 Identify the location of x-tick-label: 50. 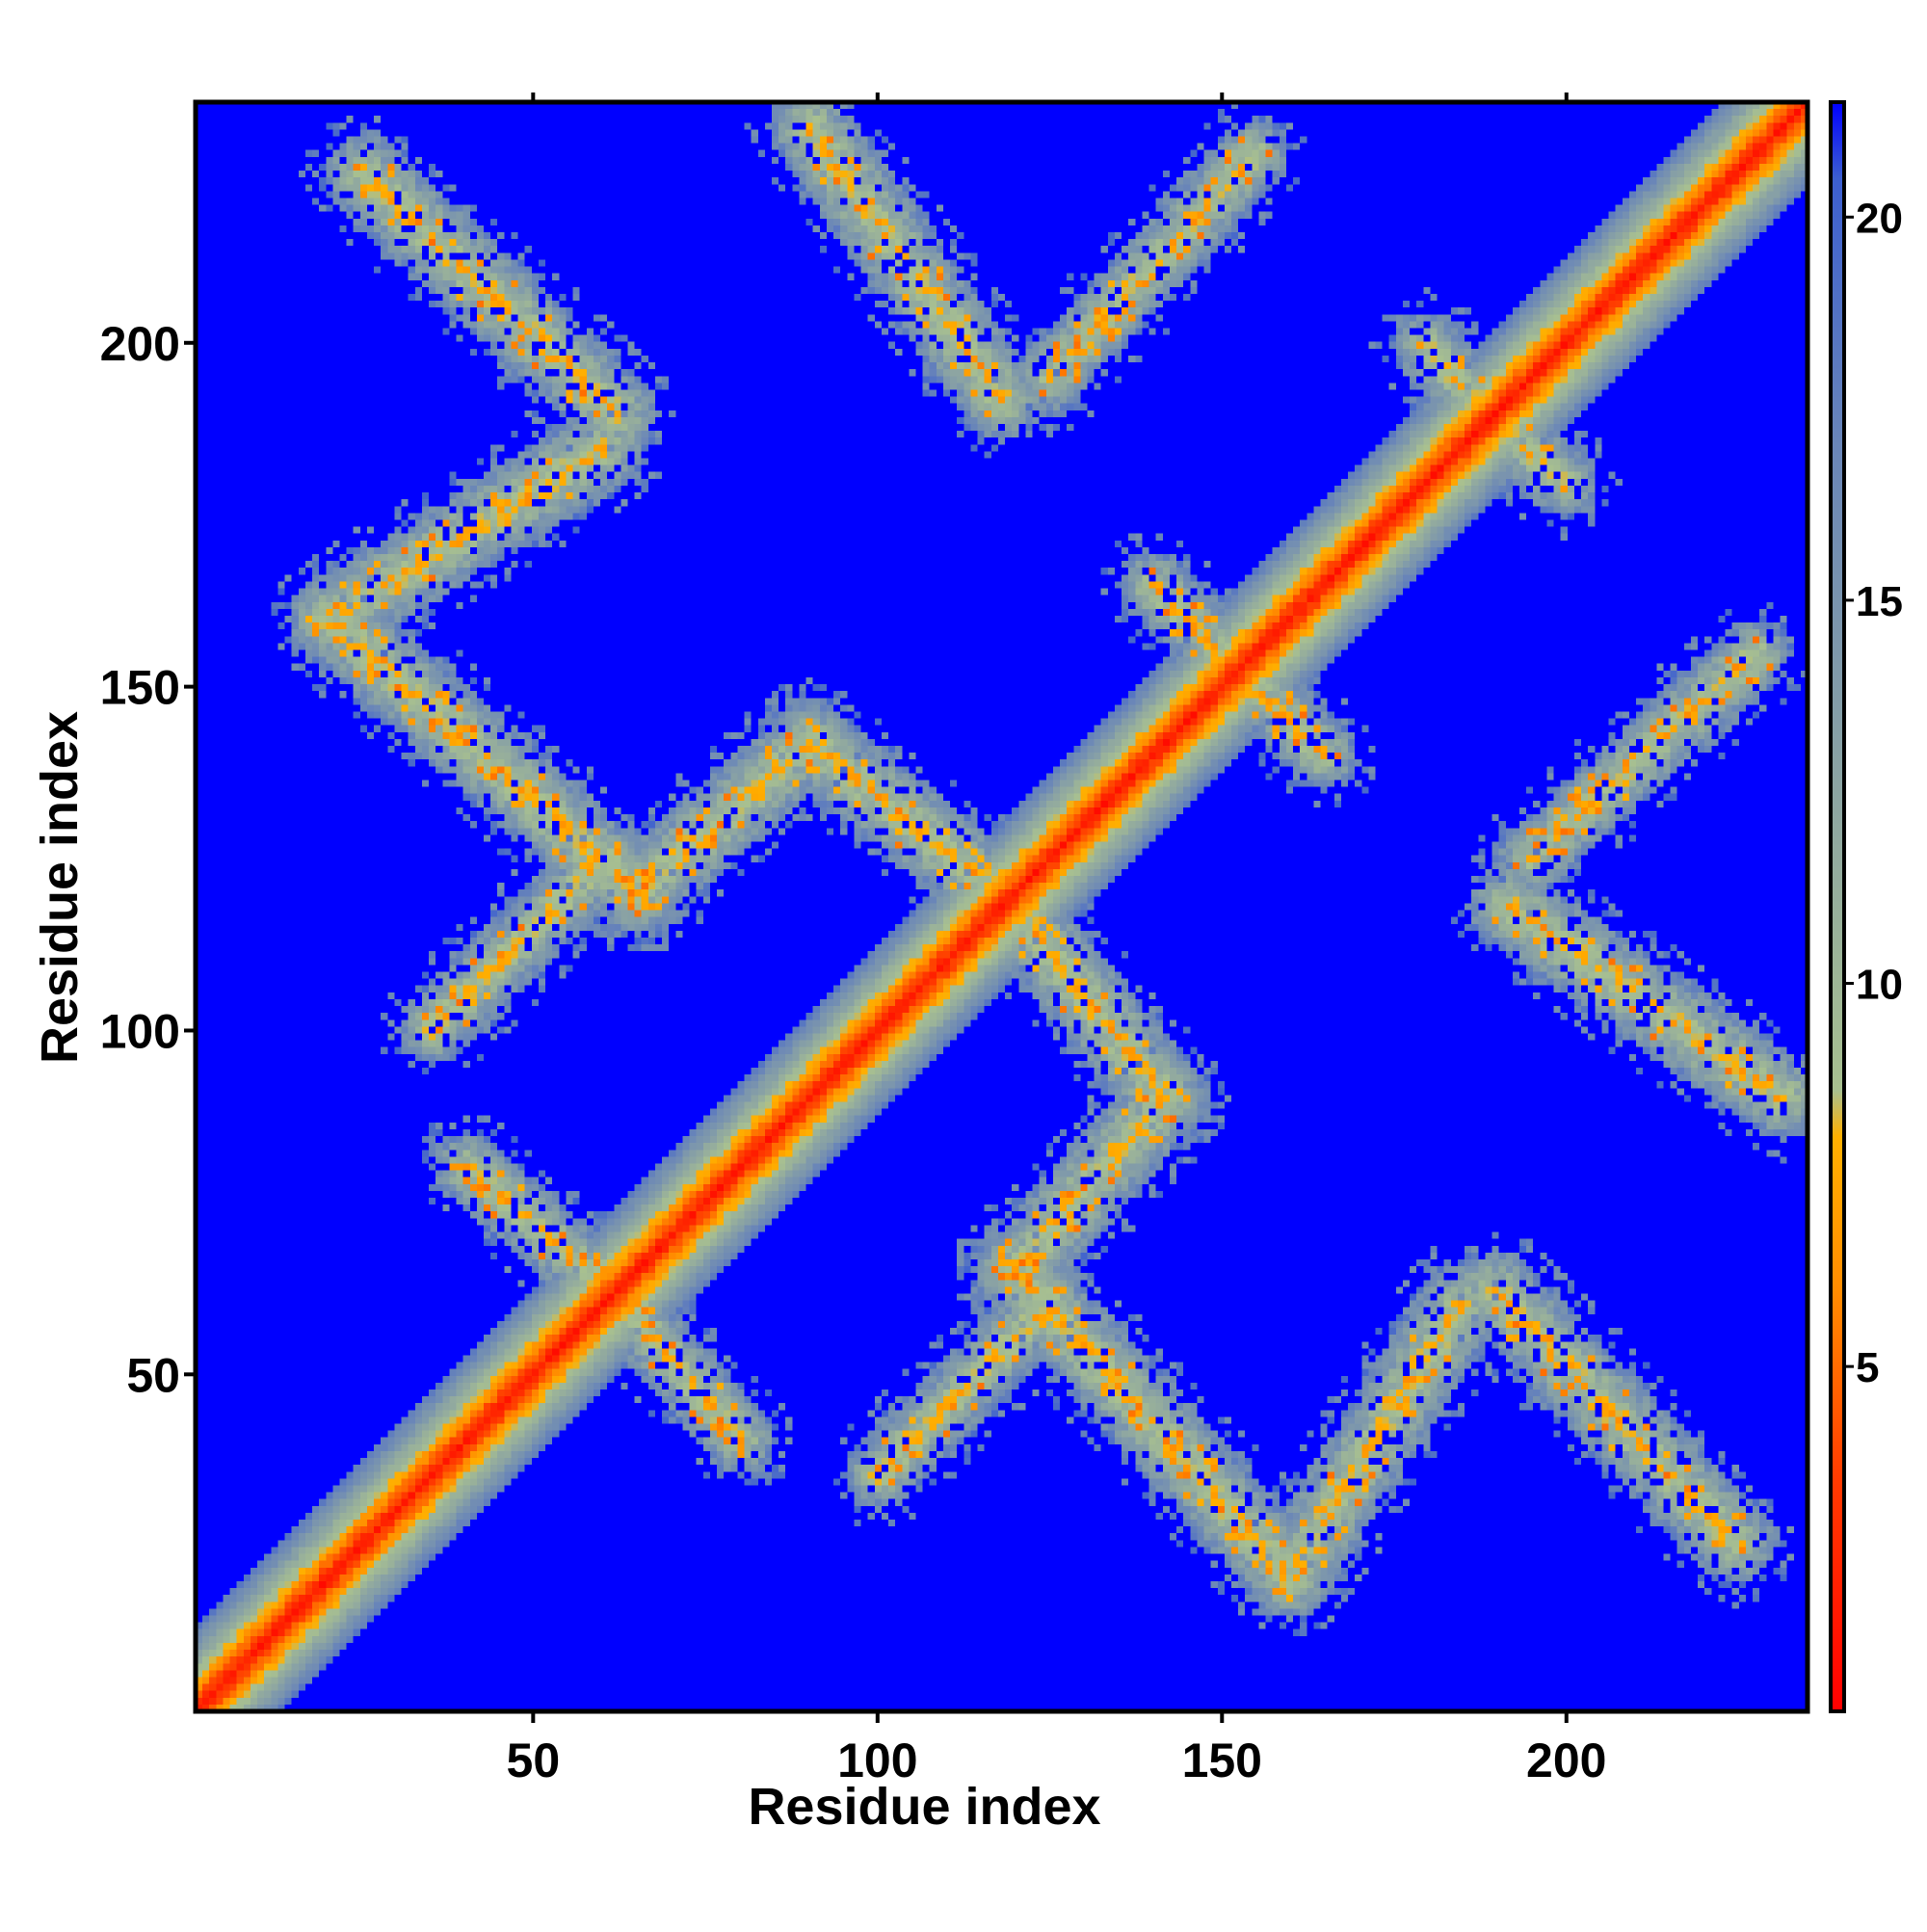
(534, 1760).